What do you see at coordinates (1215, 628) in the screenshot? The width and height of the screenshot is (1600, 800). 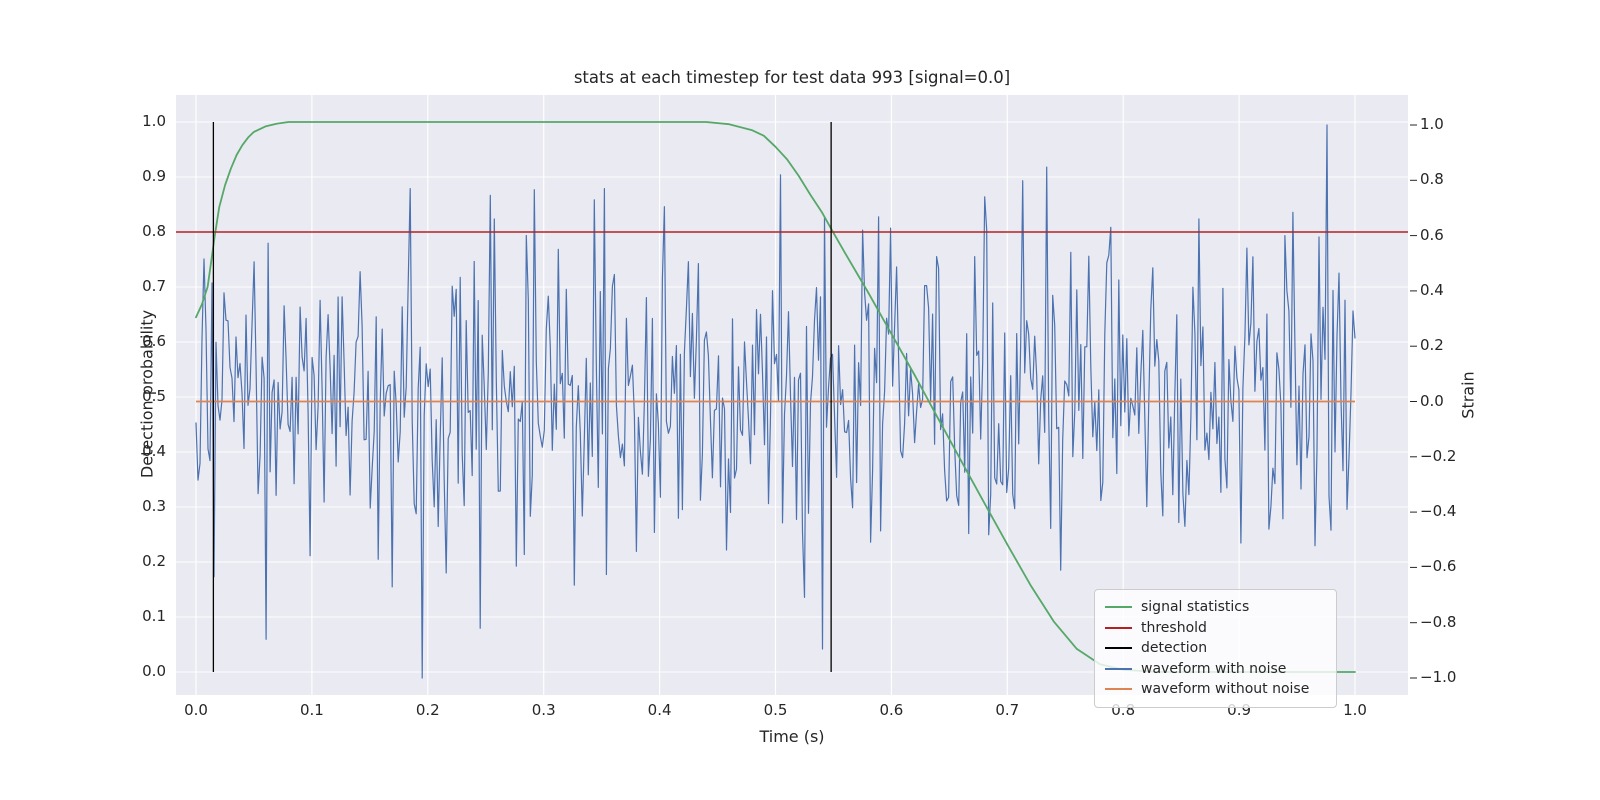 I see `legend-item: threshold` at bounding box center [1215, 628].